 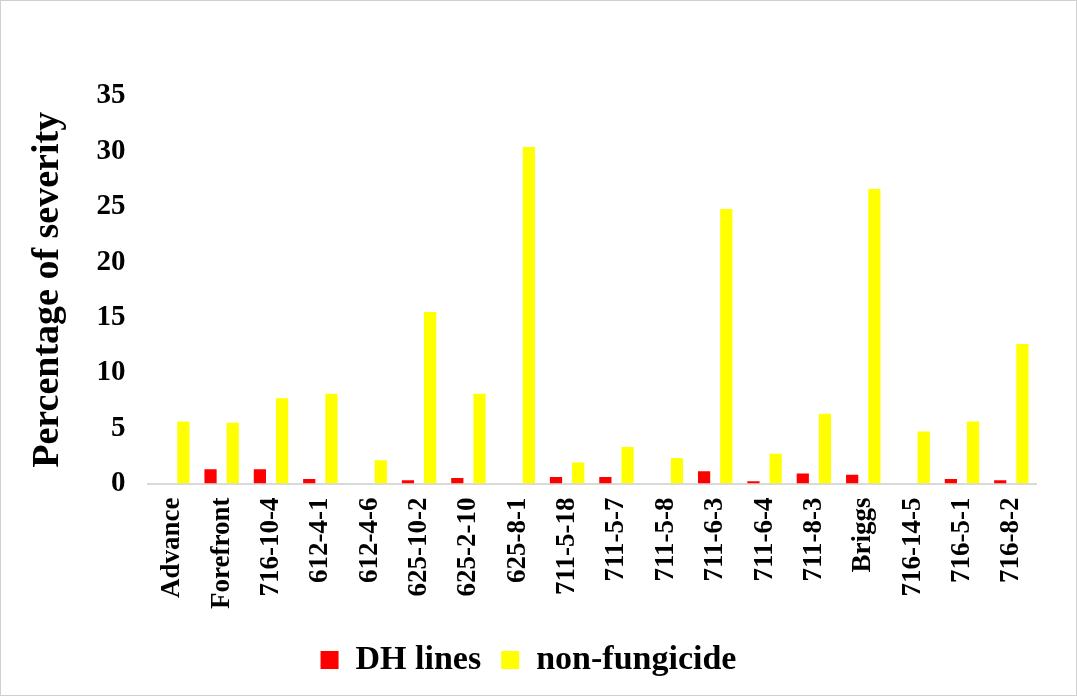 What do you see at coordinates (44, 289) in the screenshot?
I see `y-axis-title: Percentage of severity` at bounding box center [44, 289].